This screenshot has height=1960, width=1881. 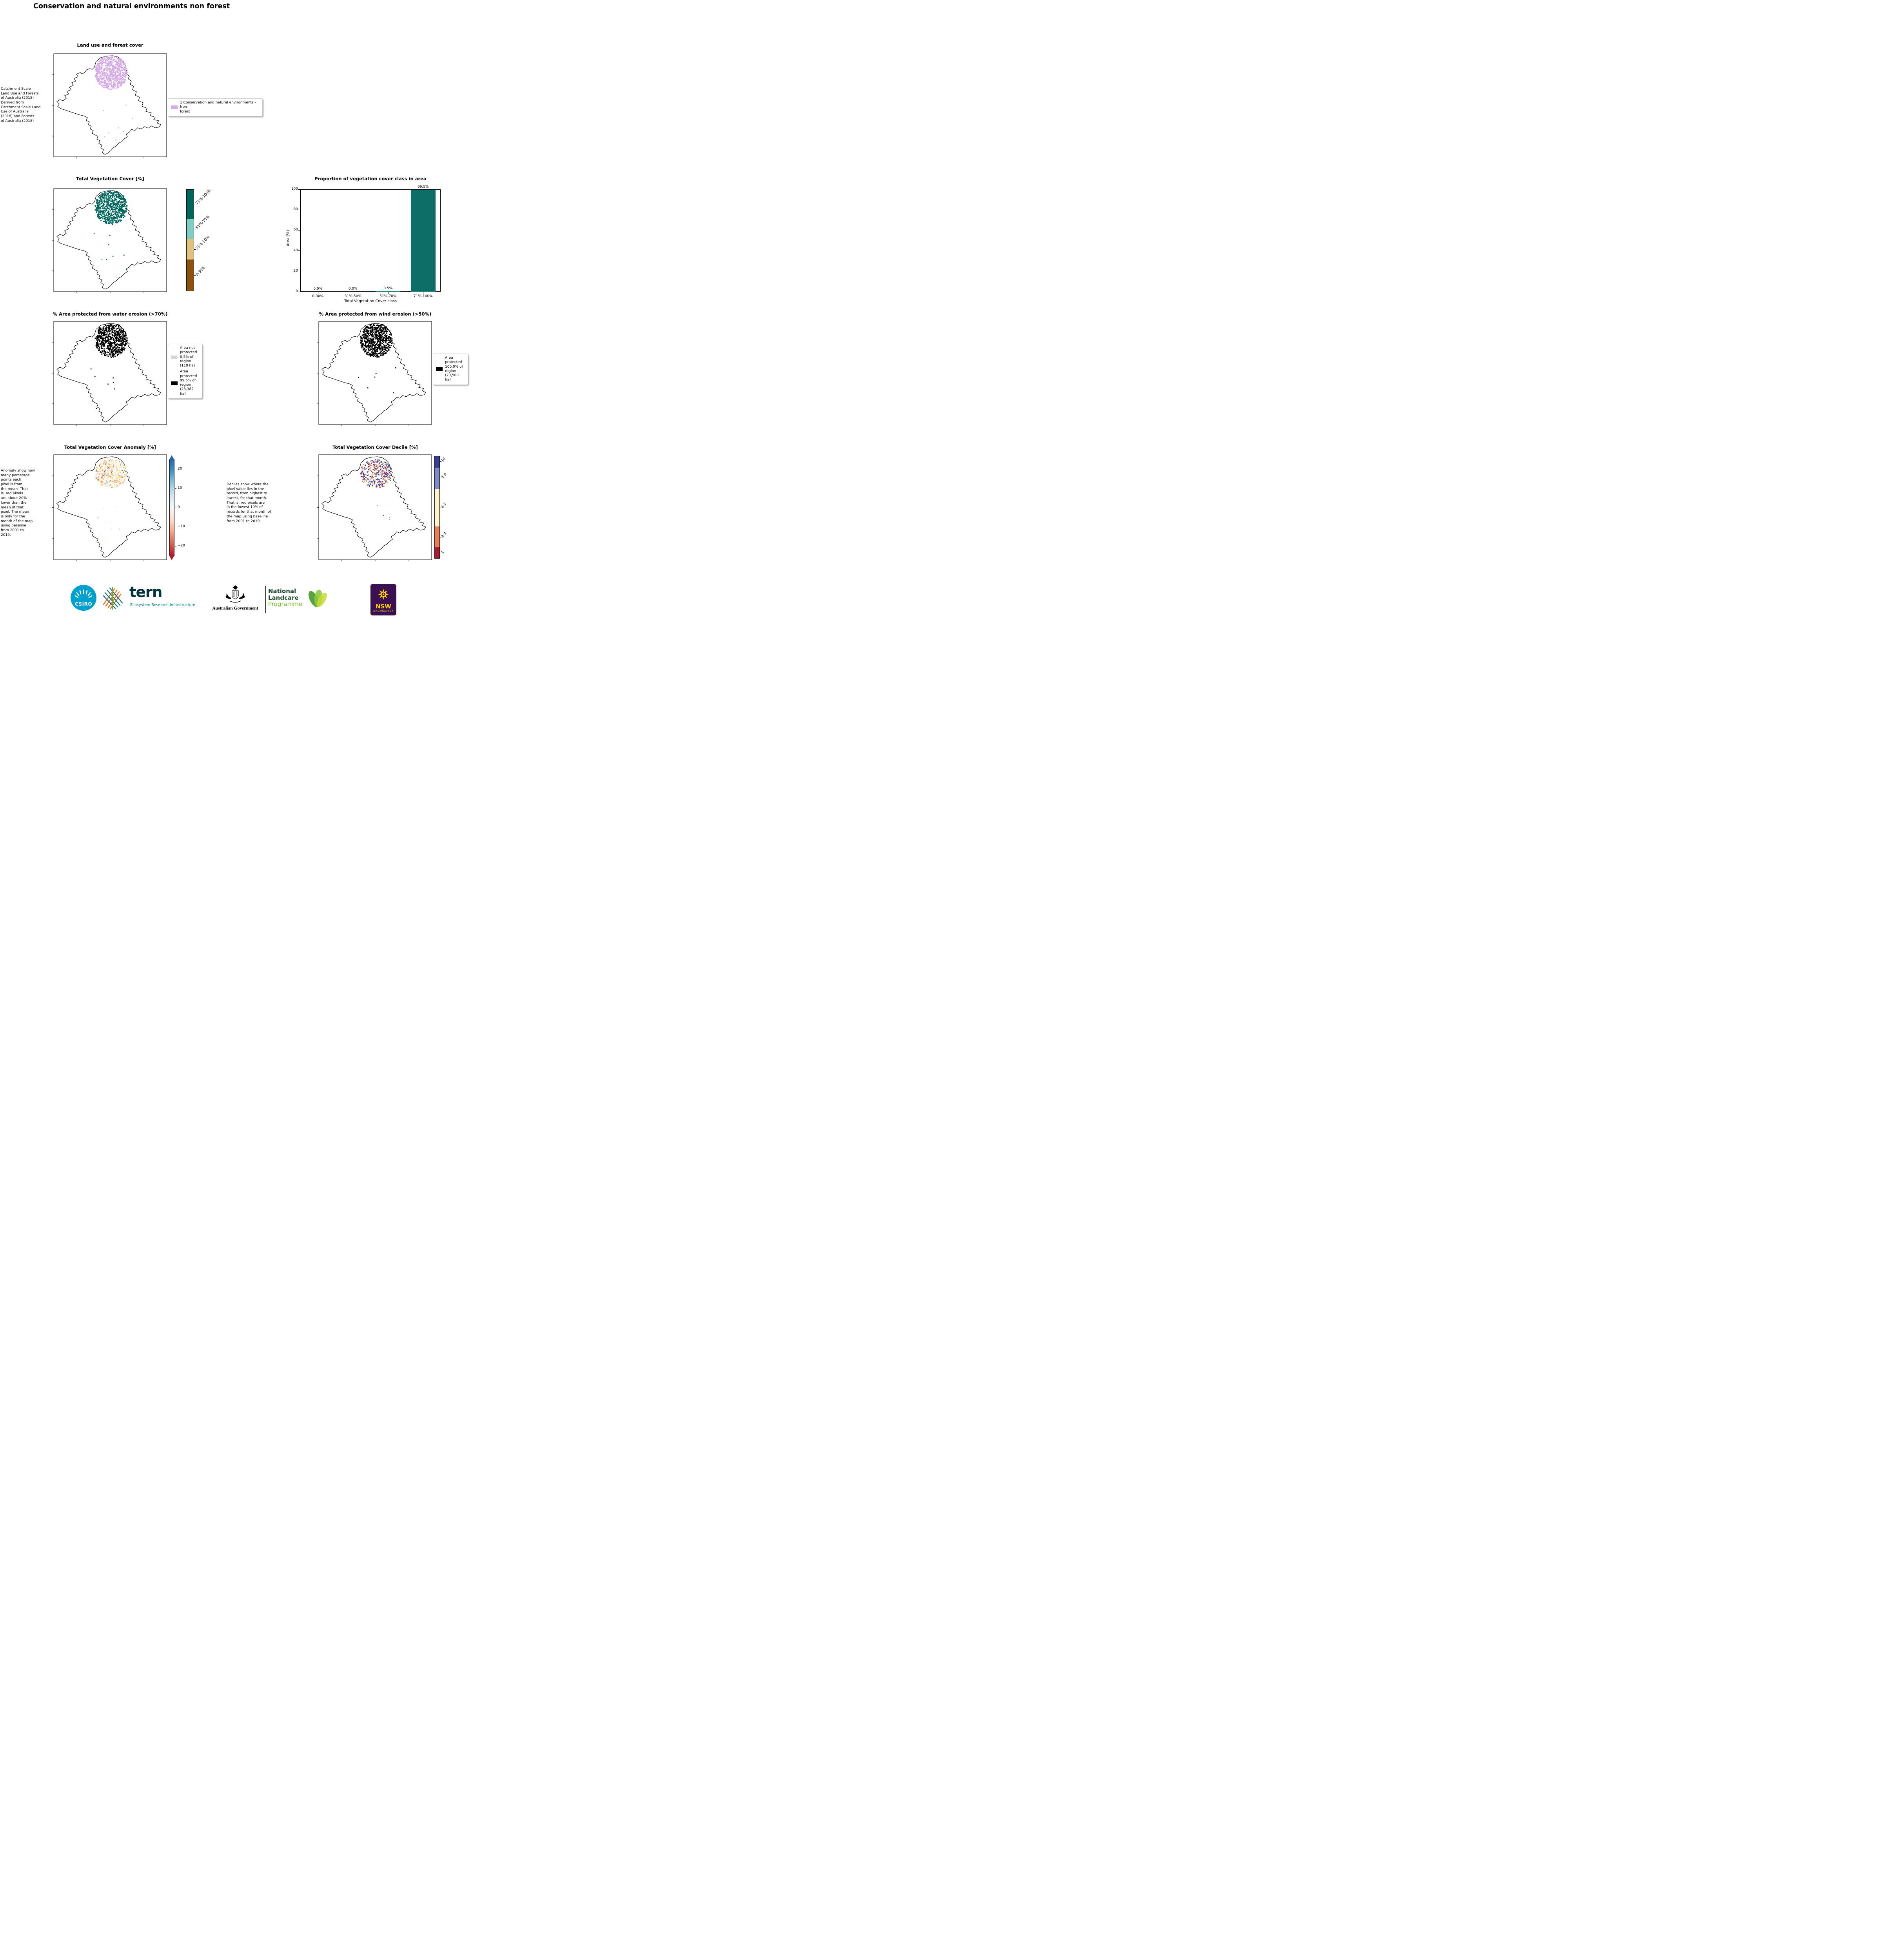 What do you see at coordinates (444, 535) in the screenshot?
I see `decile-cb-label-2-3: 2-3` at bounding box center [444, 535].